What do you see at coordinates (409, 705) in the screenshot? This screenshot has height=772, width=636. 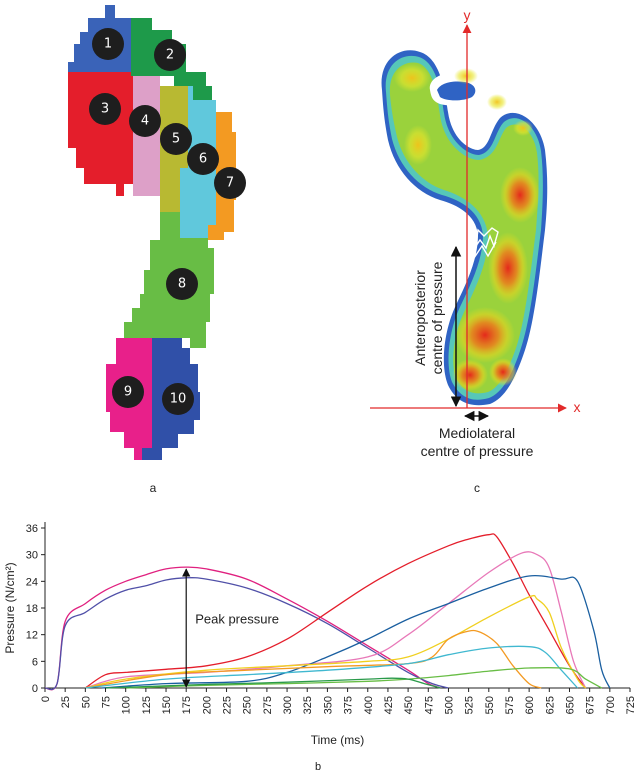 I see `x-tick-label: 450` at bounding box center [409, 705].